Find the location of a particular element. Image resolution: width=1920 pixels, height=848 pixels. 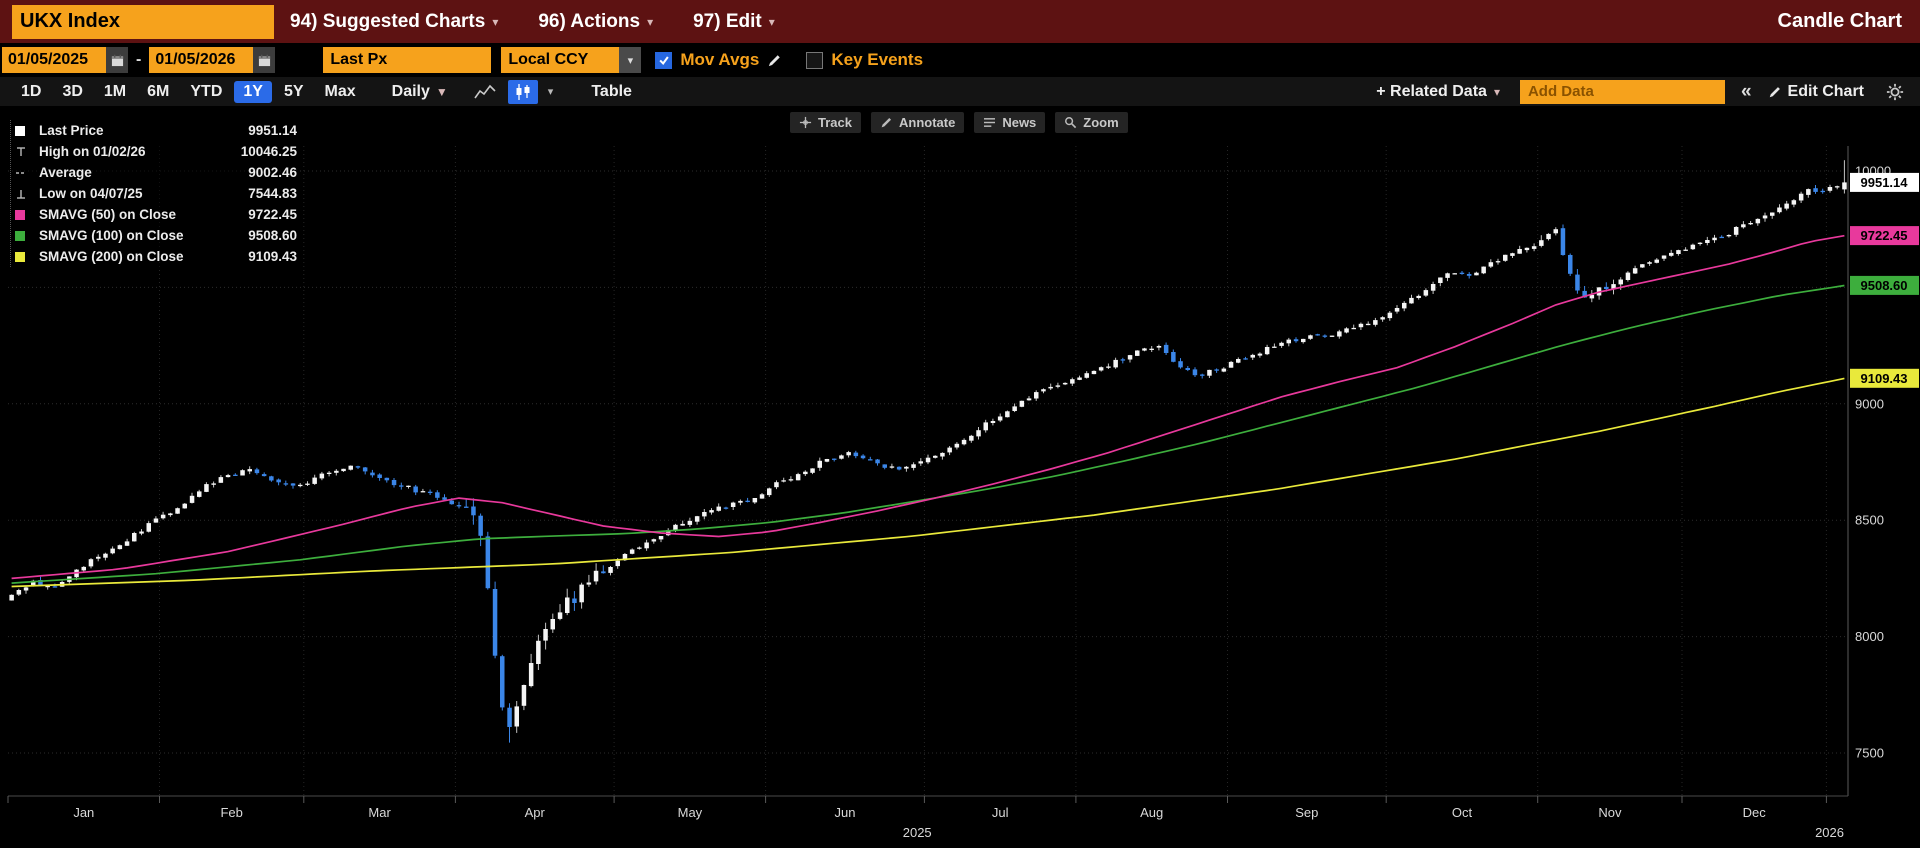

gear-icon is located at coordinates (1895, 91).